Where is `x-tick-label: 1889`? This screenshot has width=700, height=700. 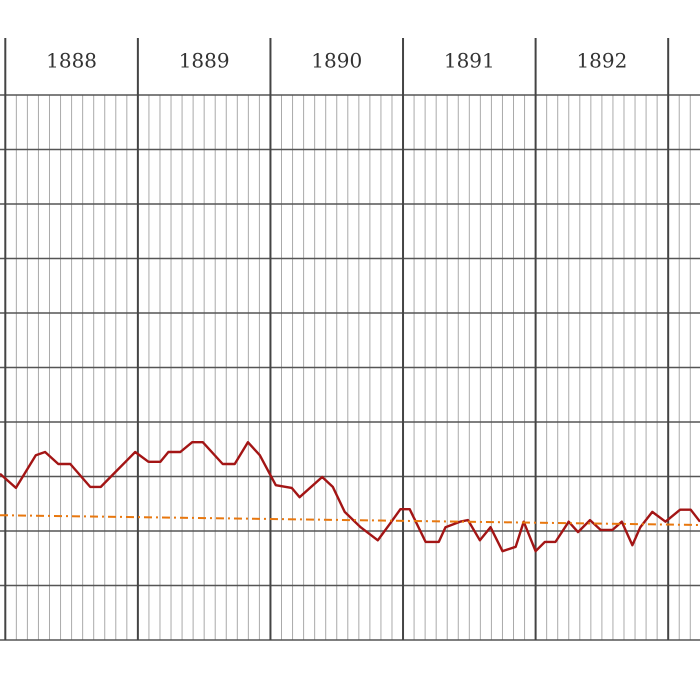 x-tick-label: 1889 is located at coordinates (204, 61).